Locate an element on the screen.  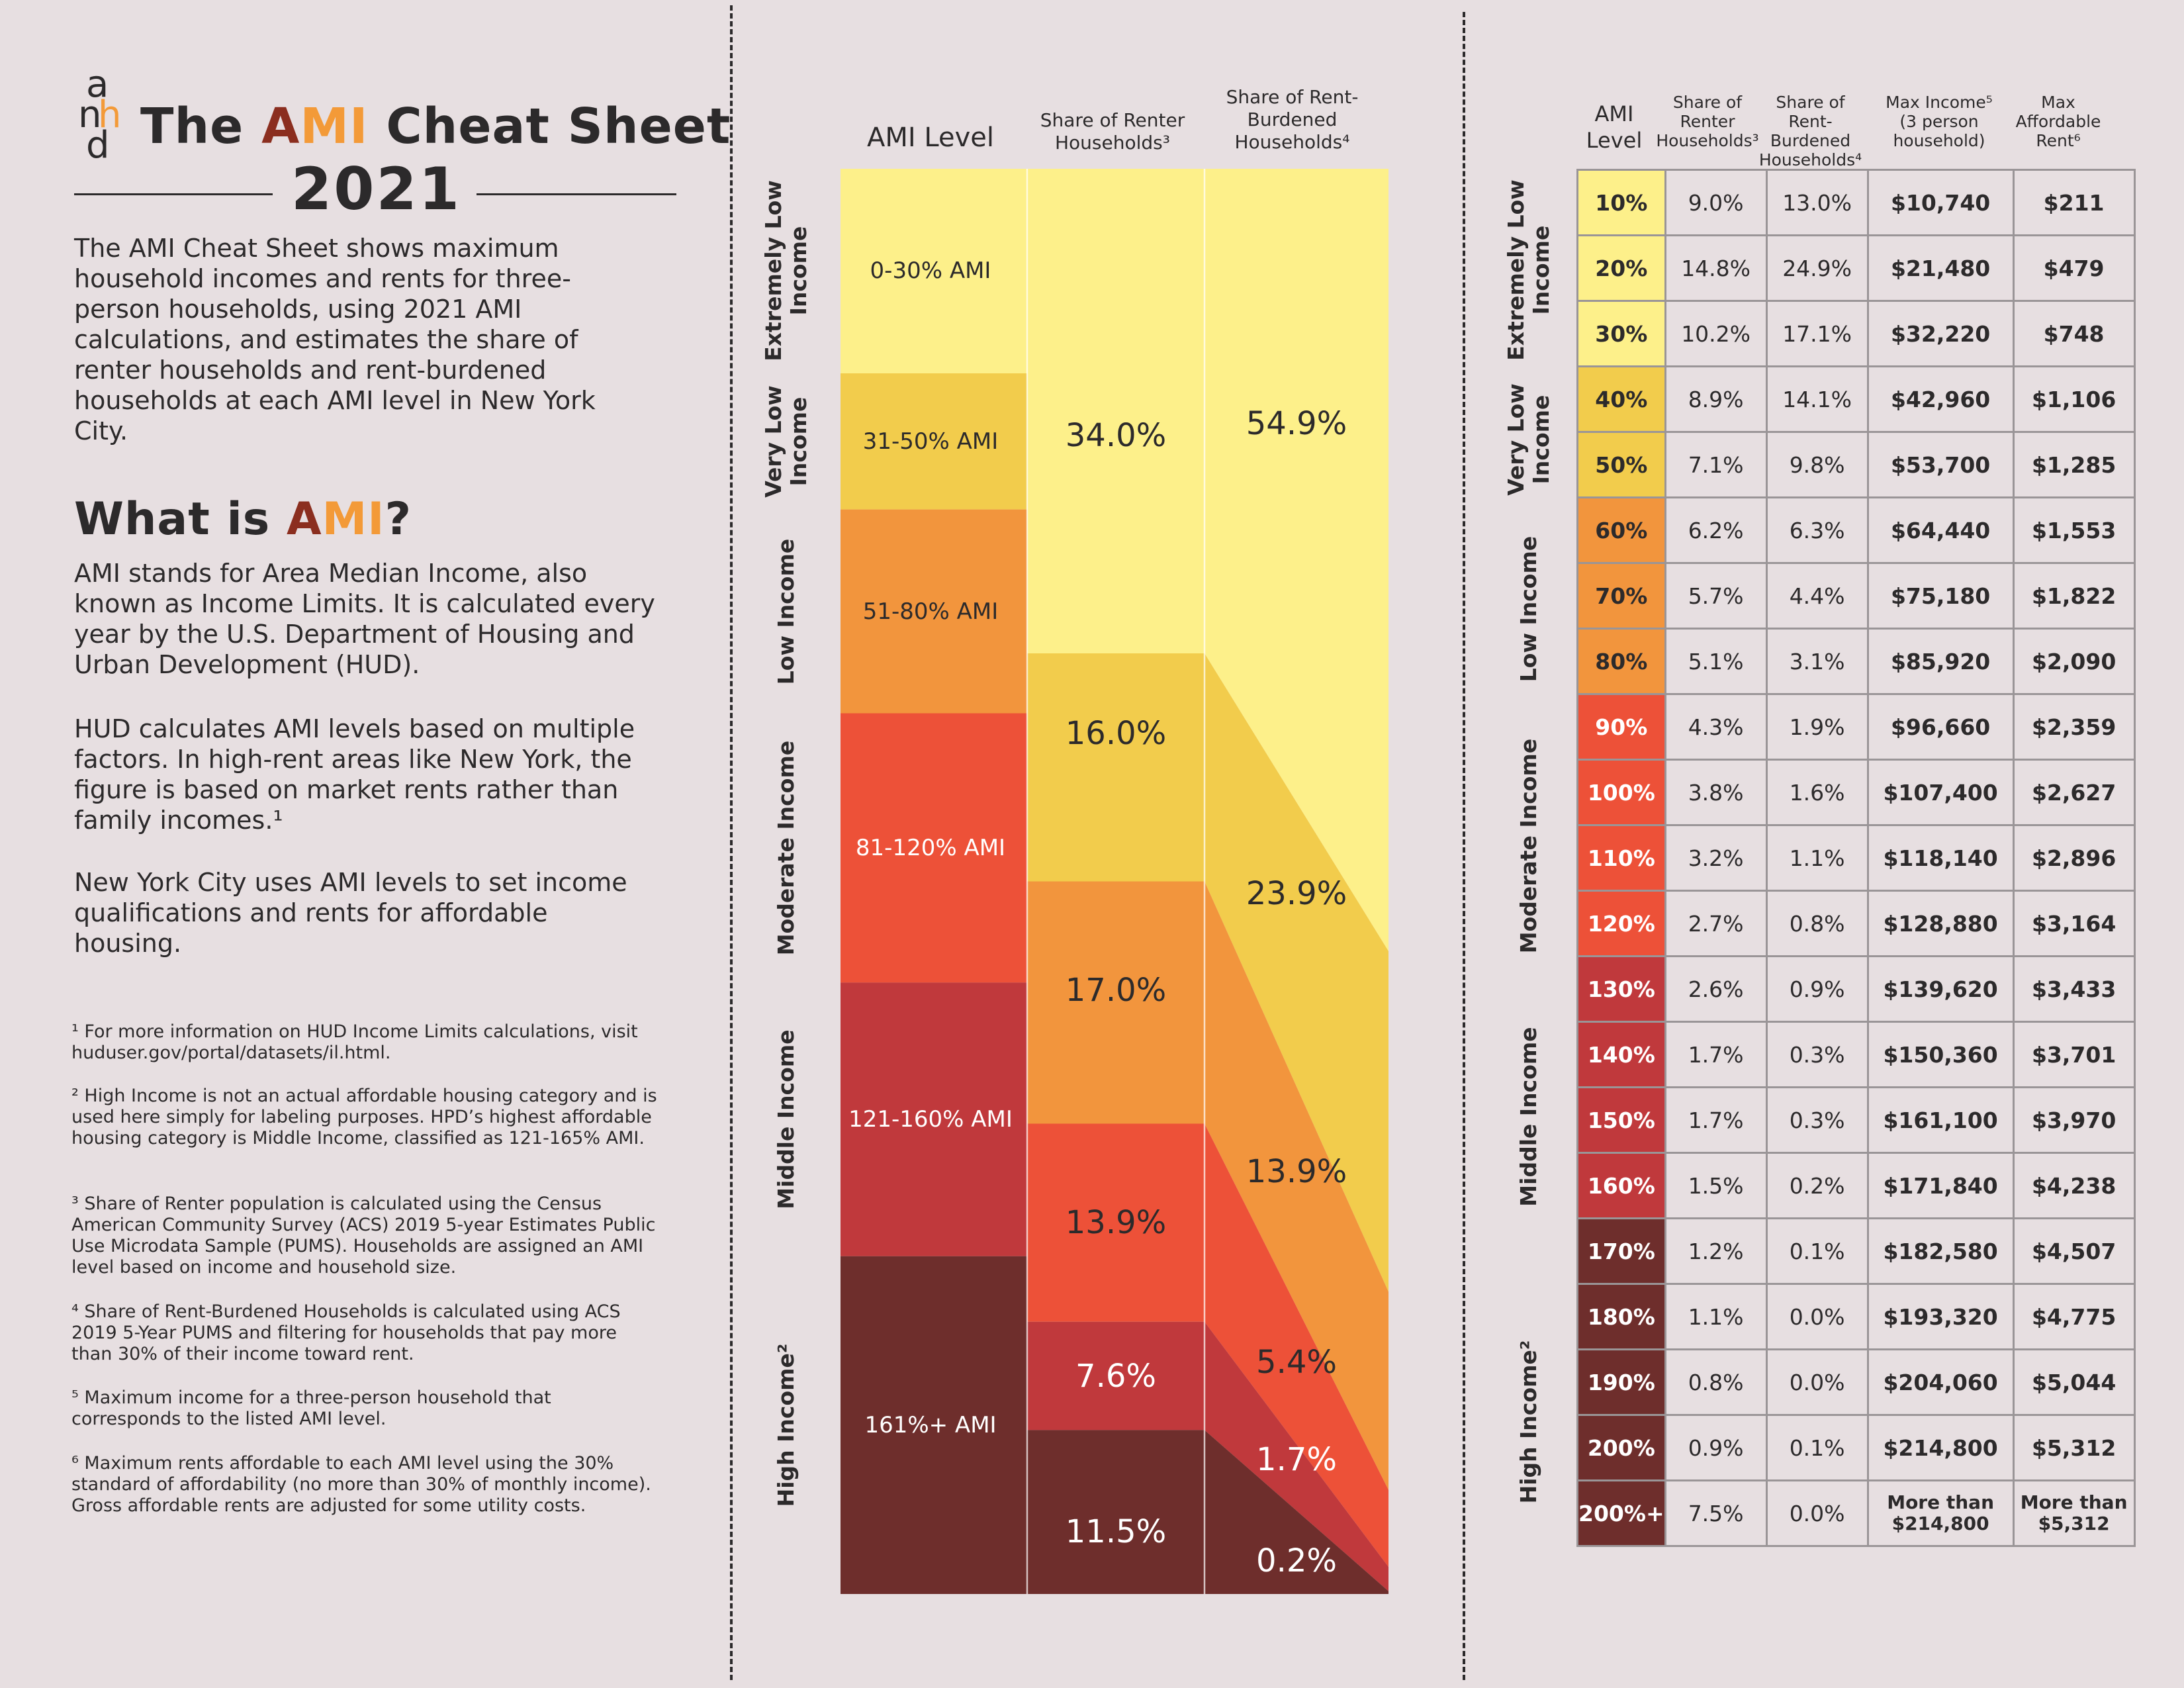
table-cell-rent: $5,312 is located at coordinates (2074, 1447).